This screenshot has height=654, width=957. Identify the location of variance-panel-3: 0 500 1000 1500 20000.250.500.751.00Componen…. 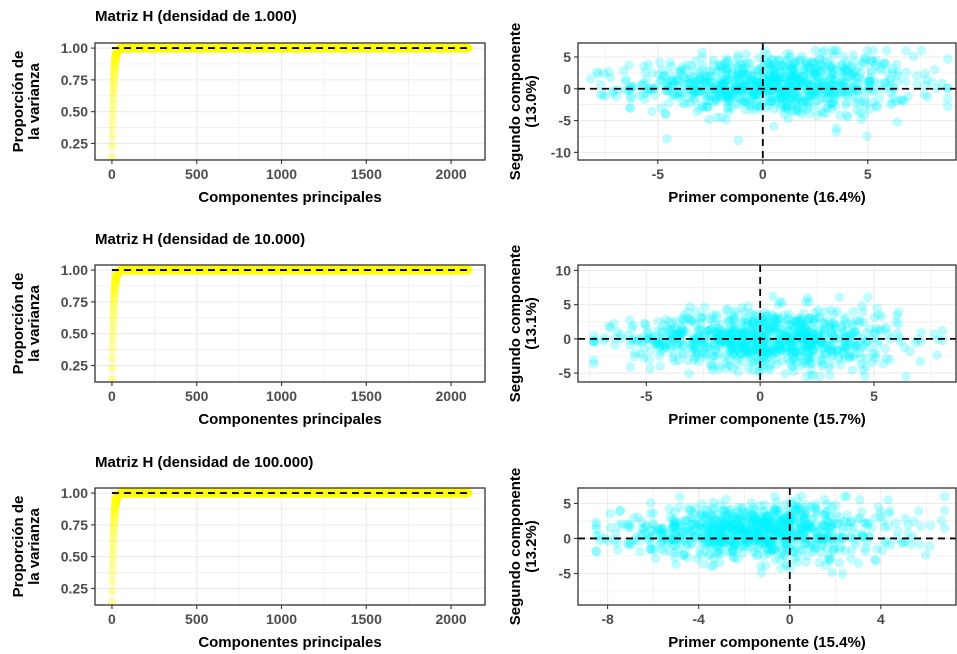
(248, 552).